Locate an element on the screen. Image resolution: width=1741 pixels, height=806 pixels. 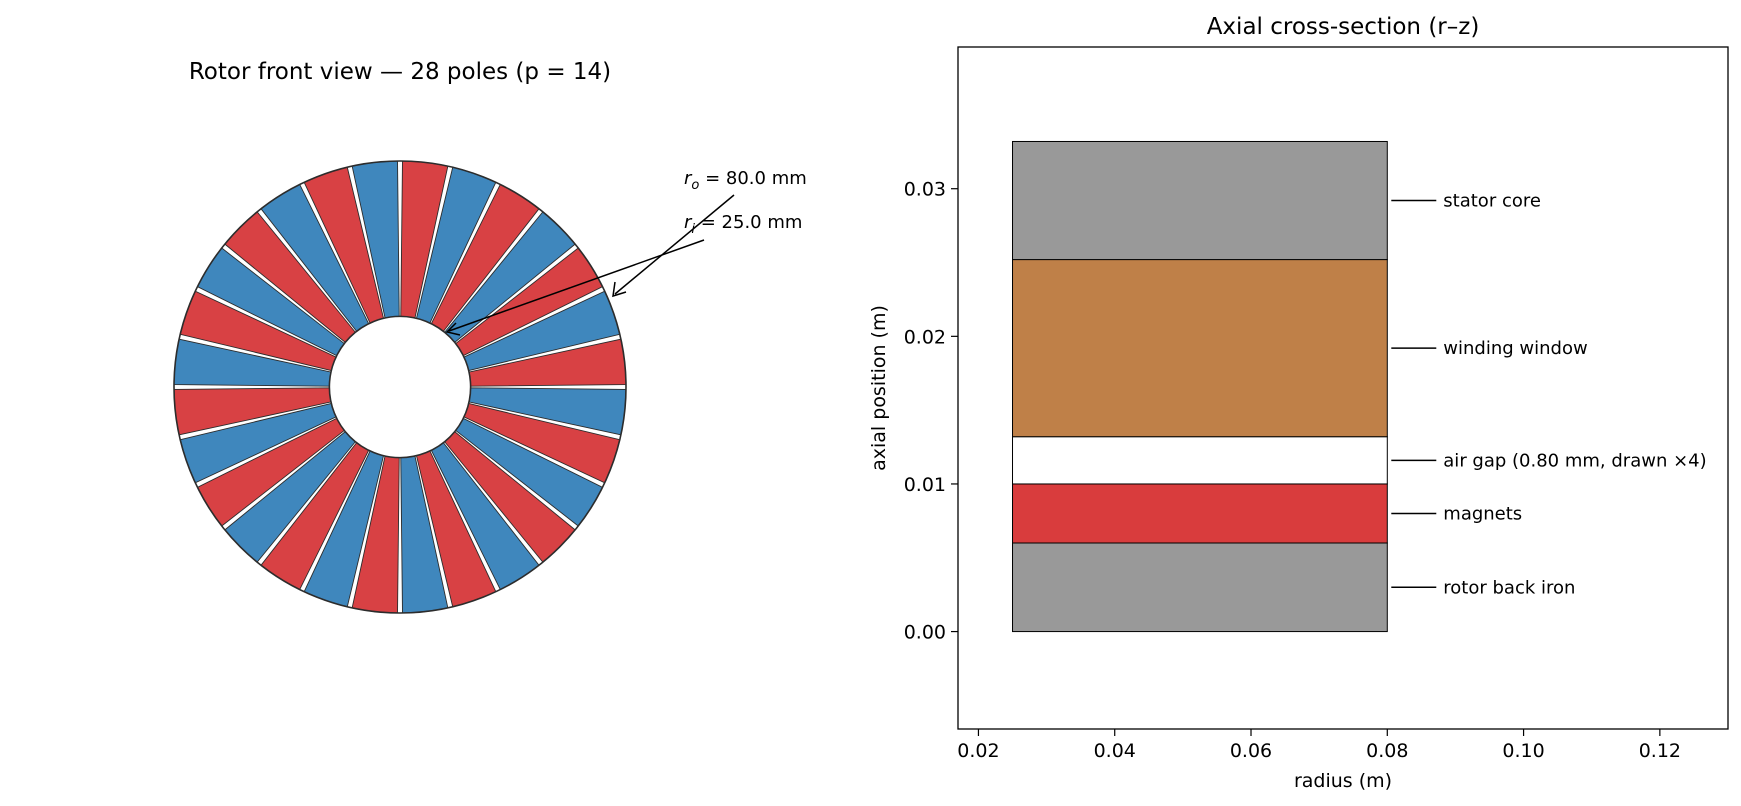
y-tick-label: 0.01 is located at coordinates (925, 485).